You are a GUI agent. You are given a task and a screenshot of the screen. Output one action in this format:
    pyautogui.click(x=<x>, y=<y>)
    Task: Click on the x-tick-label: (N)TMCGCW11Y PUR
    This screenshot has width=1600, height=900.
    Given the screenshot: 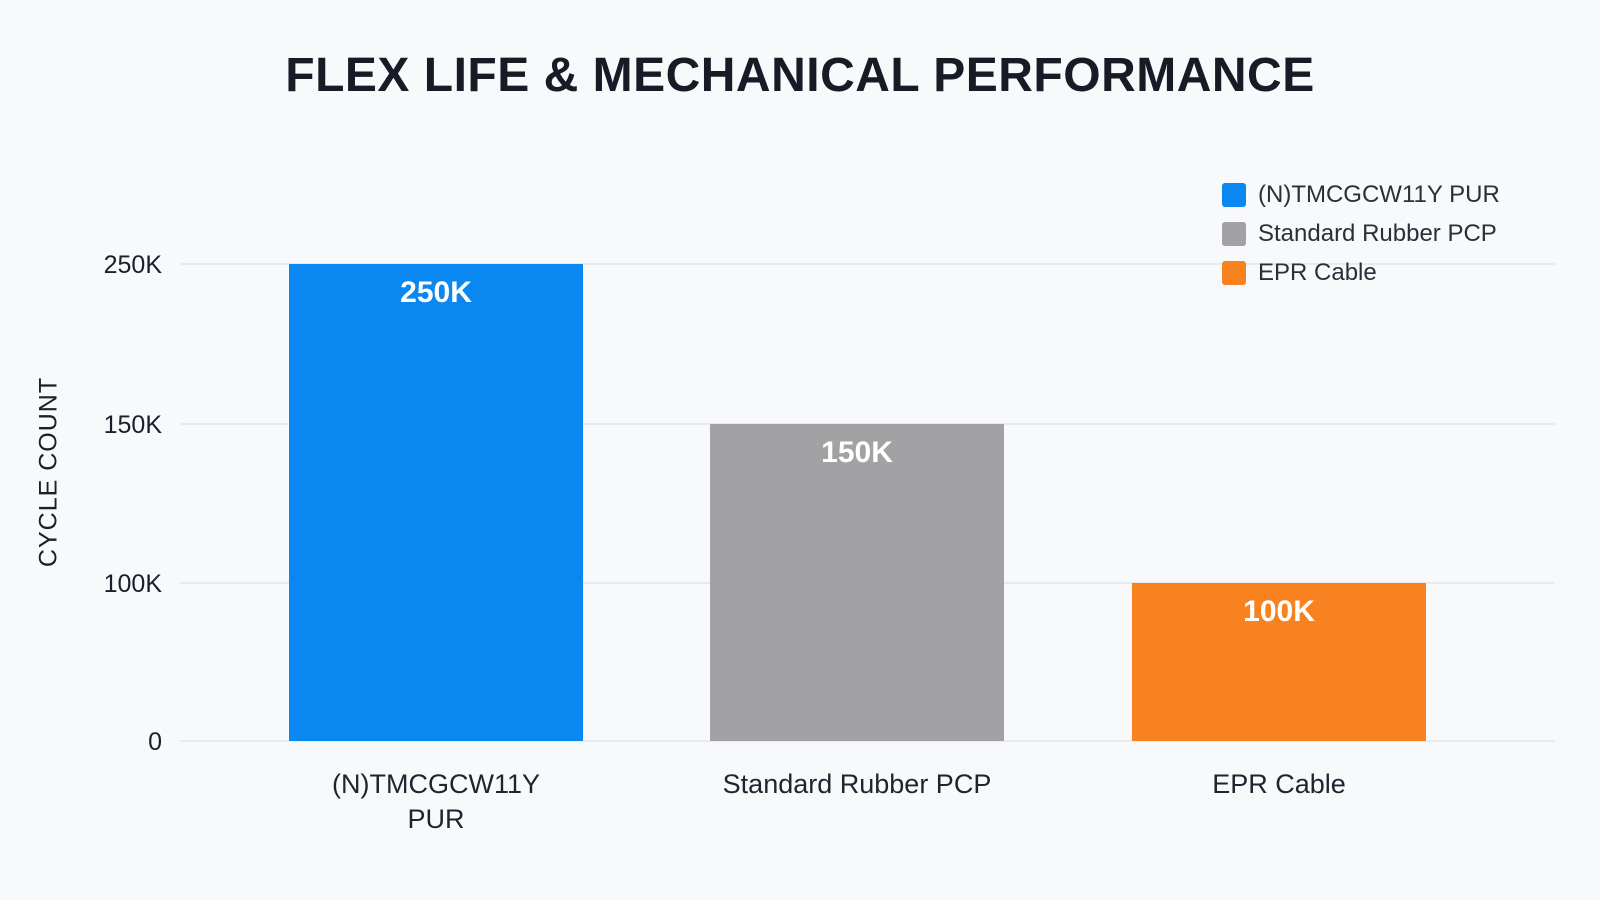 What is the action you would take?
    pyautogui.click(x=436, y=801)
    